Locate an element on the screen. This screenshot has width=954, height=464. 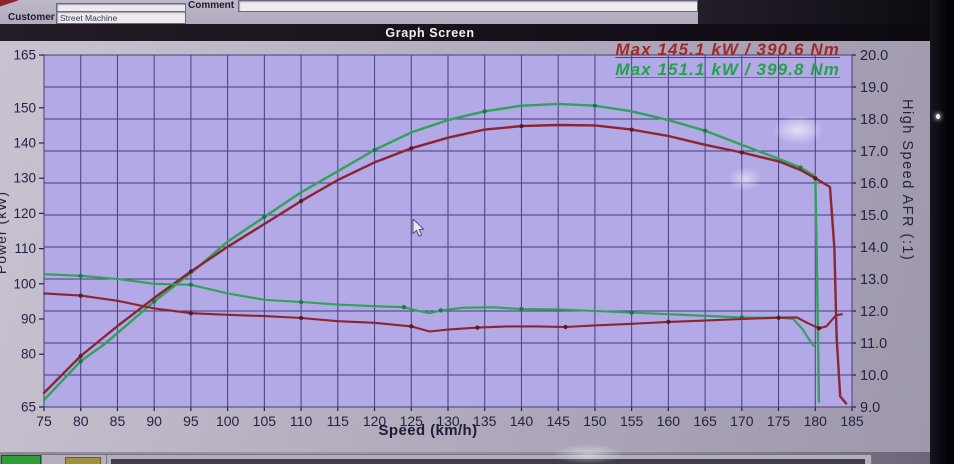
screen-edge-shadow is located at coordinates (814, 12).